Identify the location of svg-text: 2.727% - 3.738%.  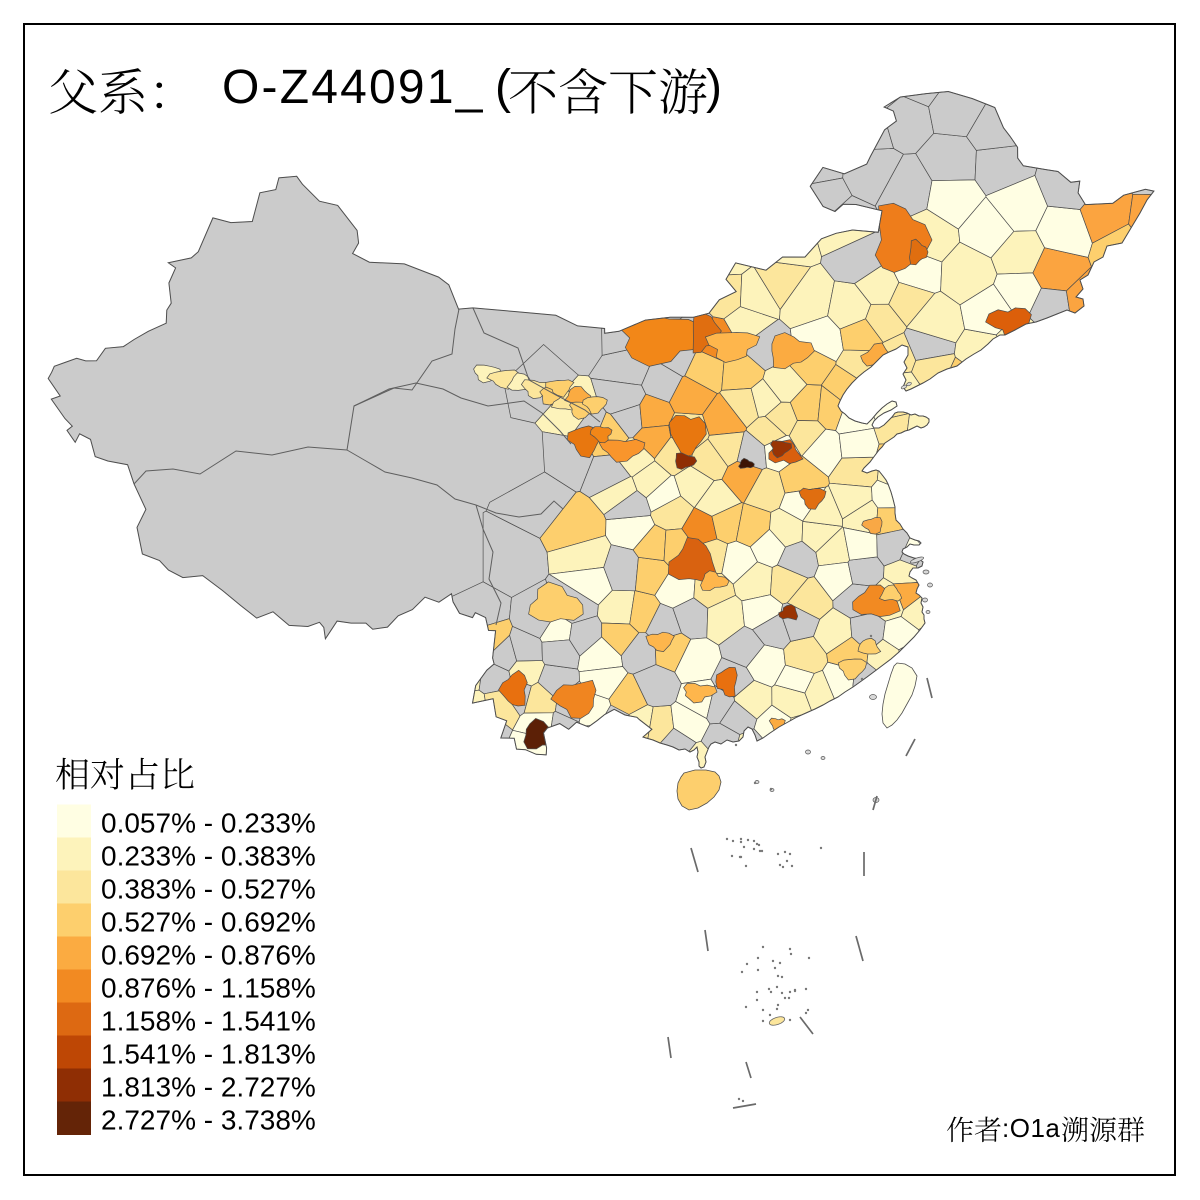
(208, 1120).